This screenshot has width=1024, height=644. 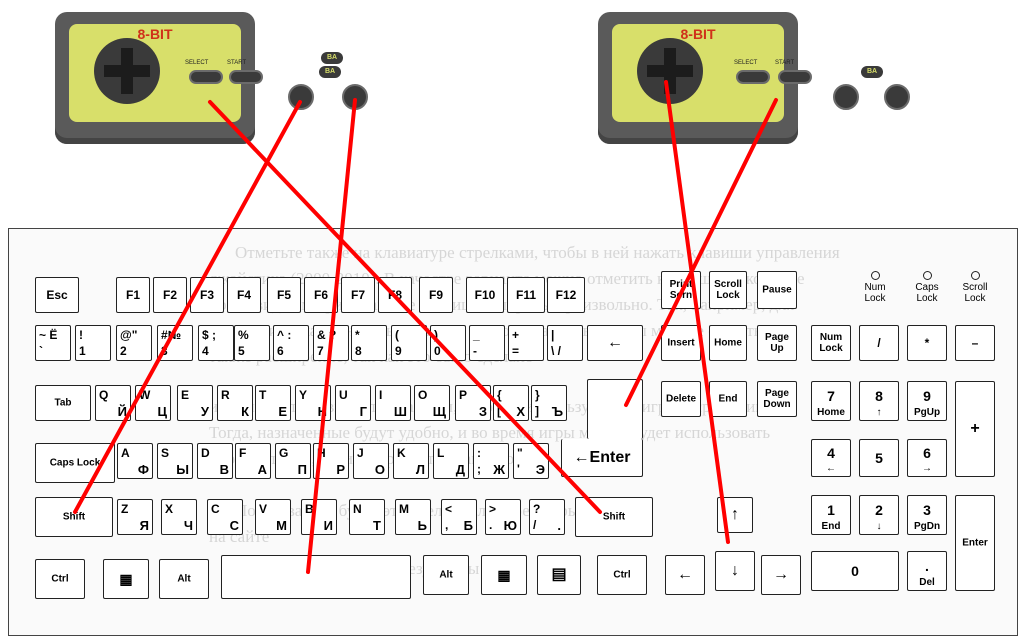 I want to click on key-num-lock: Num Lock, so click(x=831, y=343).